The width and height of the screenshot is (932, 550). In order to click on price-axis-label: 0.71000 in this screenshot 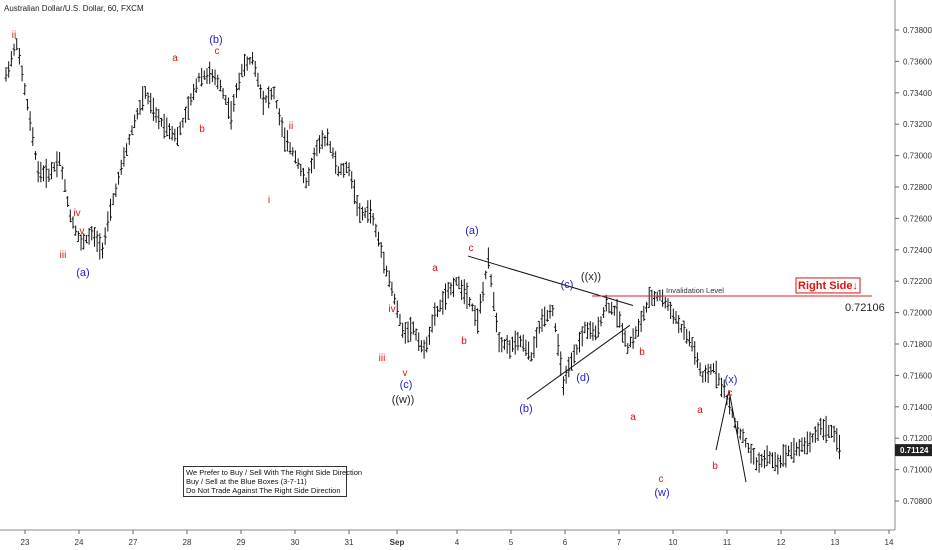, I will do `click(917, 470)`.